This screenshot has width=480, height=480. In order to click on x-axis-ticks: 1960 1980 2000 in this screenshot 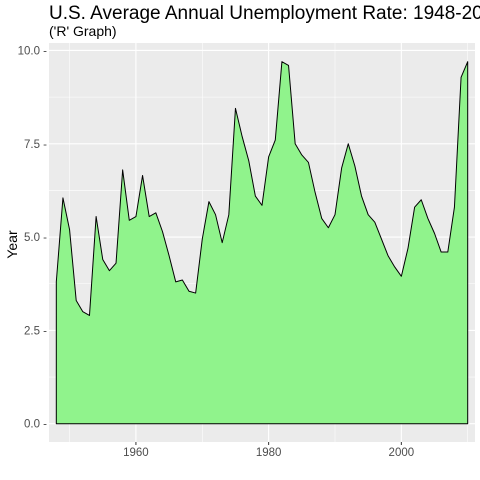, I will do `click(268, 450)`.